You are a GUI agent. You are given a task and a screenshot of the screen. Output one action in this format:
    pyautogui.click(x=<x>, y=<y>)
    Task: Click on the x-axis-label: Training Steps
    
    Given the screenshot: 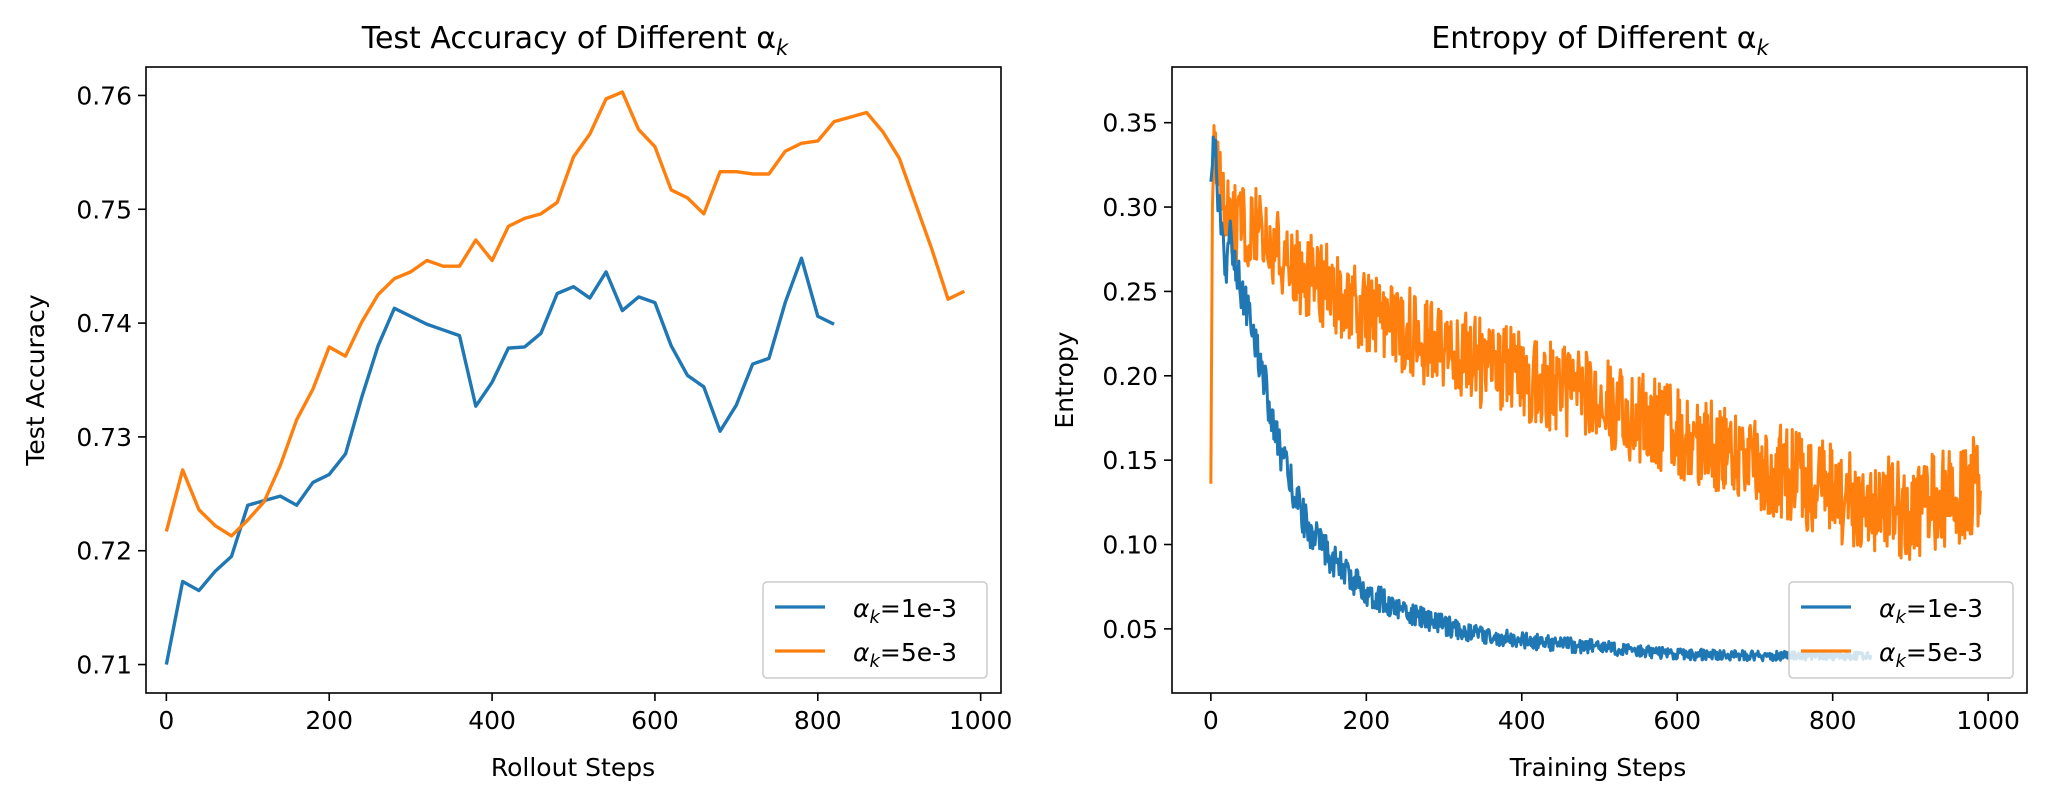 What is the action you would take?
    pyautogui.click(x=1598, y=767)
    